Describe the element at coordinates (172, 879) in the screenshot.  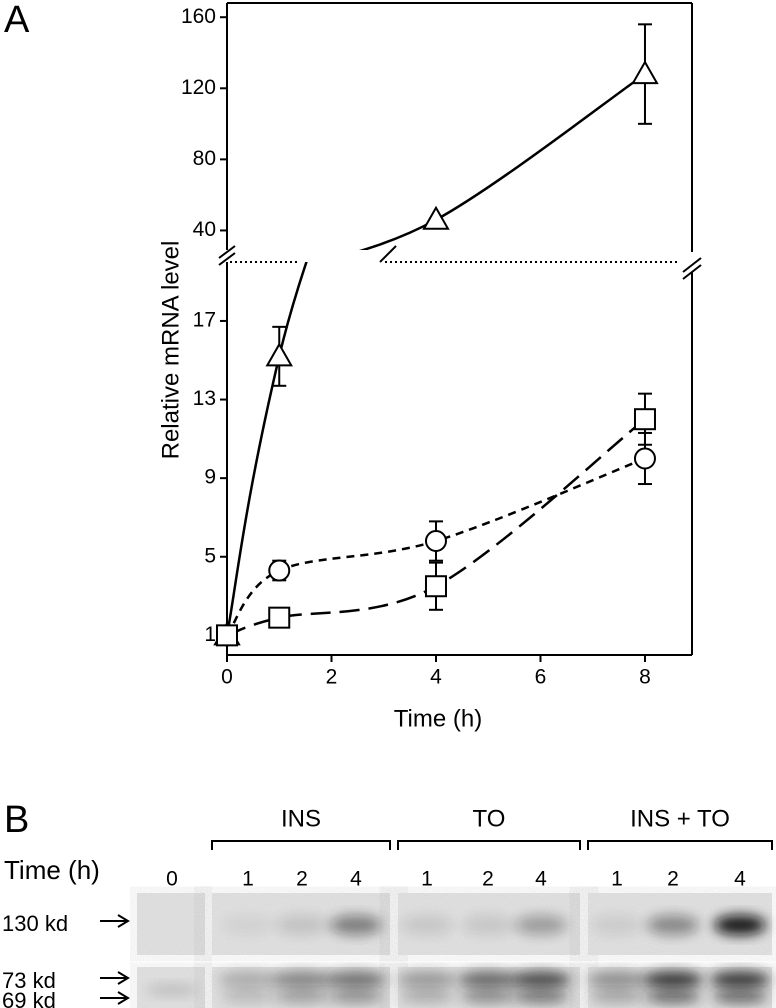
I see `lane-label: 0` at that location.